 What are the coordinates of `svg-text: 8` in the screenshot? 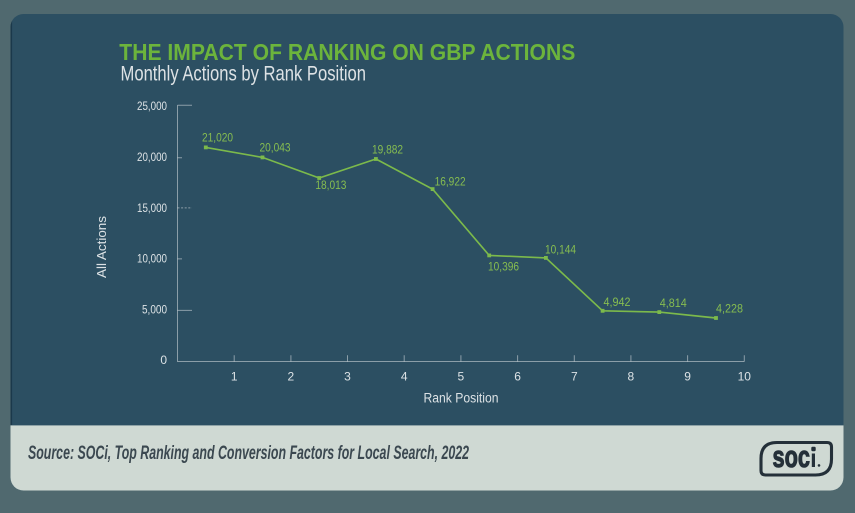 It's located at (631, 377).